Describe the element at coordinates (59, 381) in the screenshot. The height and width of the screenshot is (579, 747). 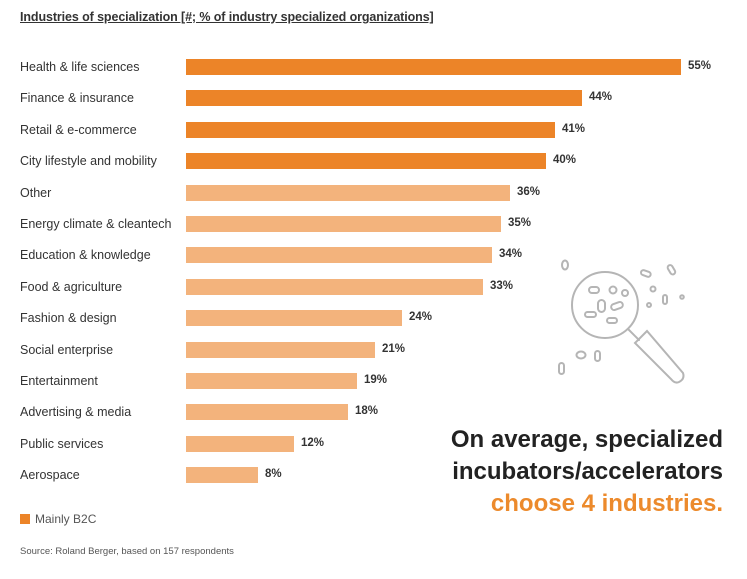
I see `category-label: Entertainment` at that location.